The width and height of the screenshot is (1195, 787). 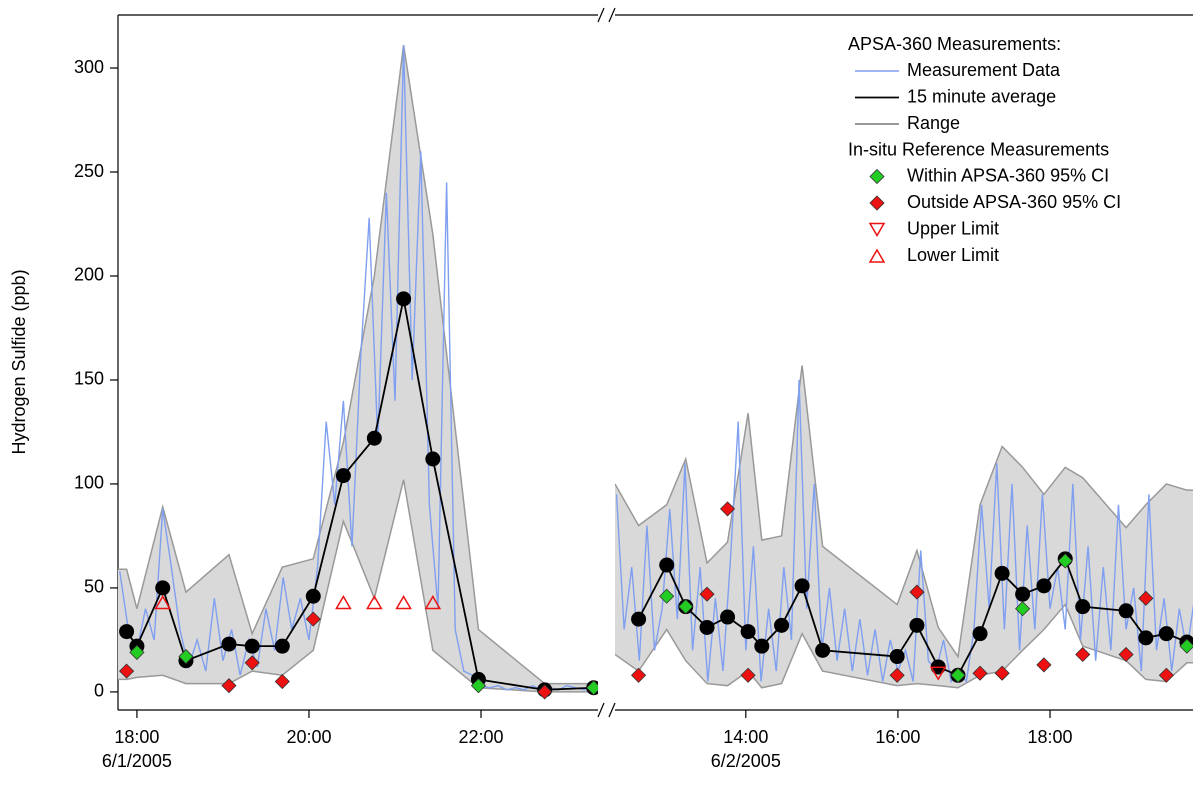 What do you see at coordinates (308, 737) in the screenshot?
I see `x-tick-label: 20:00` at bounding box center [308, 737].